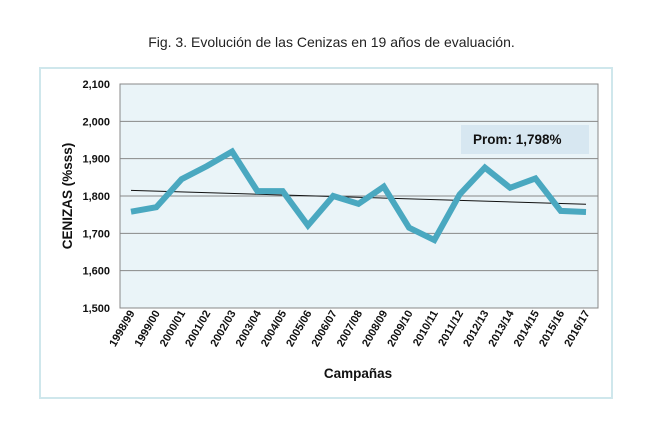  Describe the element at coordinates (517, 139) in the screenshot. I see `average-annotation: Prom: 1,798%` at that location.